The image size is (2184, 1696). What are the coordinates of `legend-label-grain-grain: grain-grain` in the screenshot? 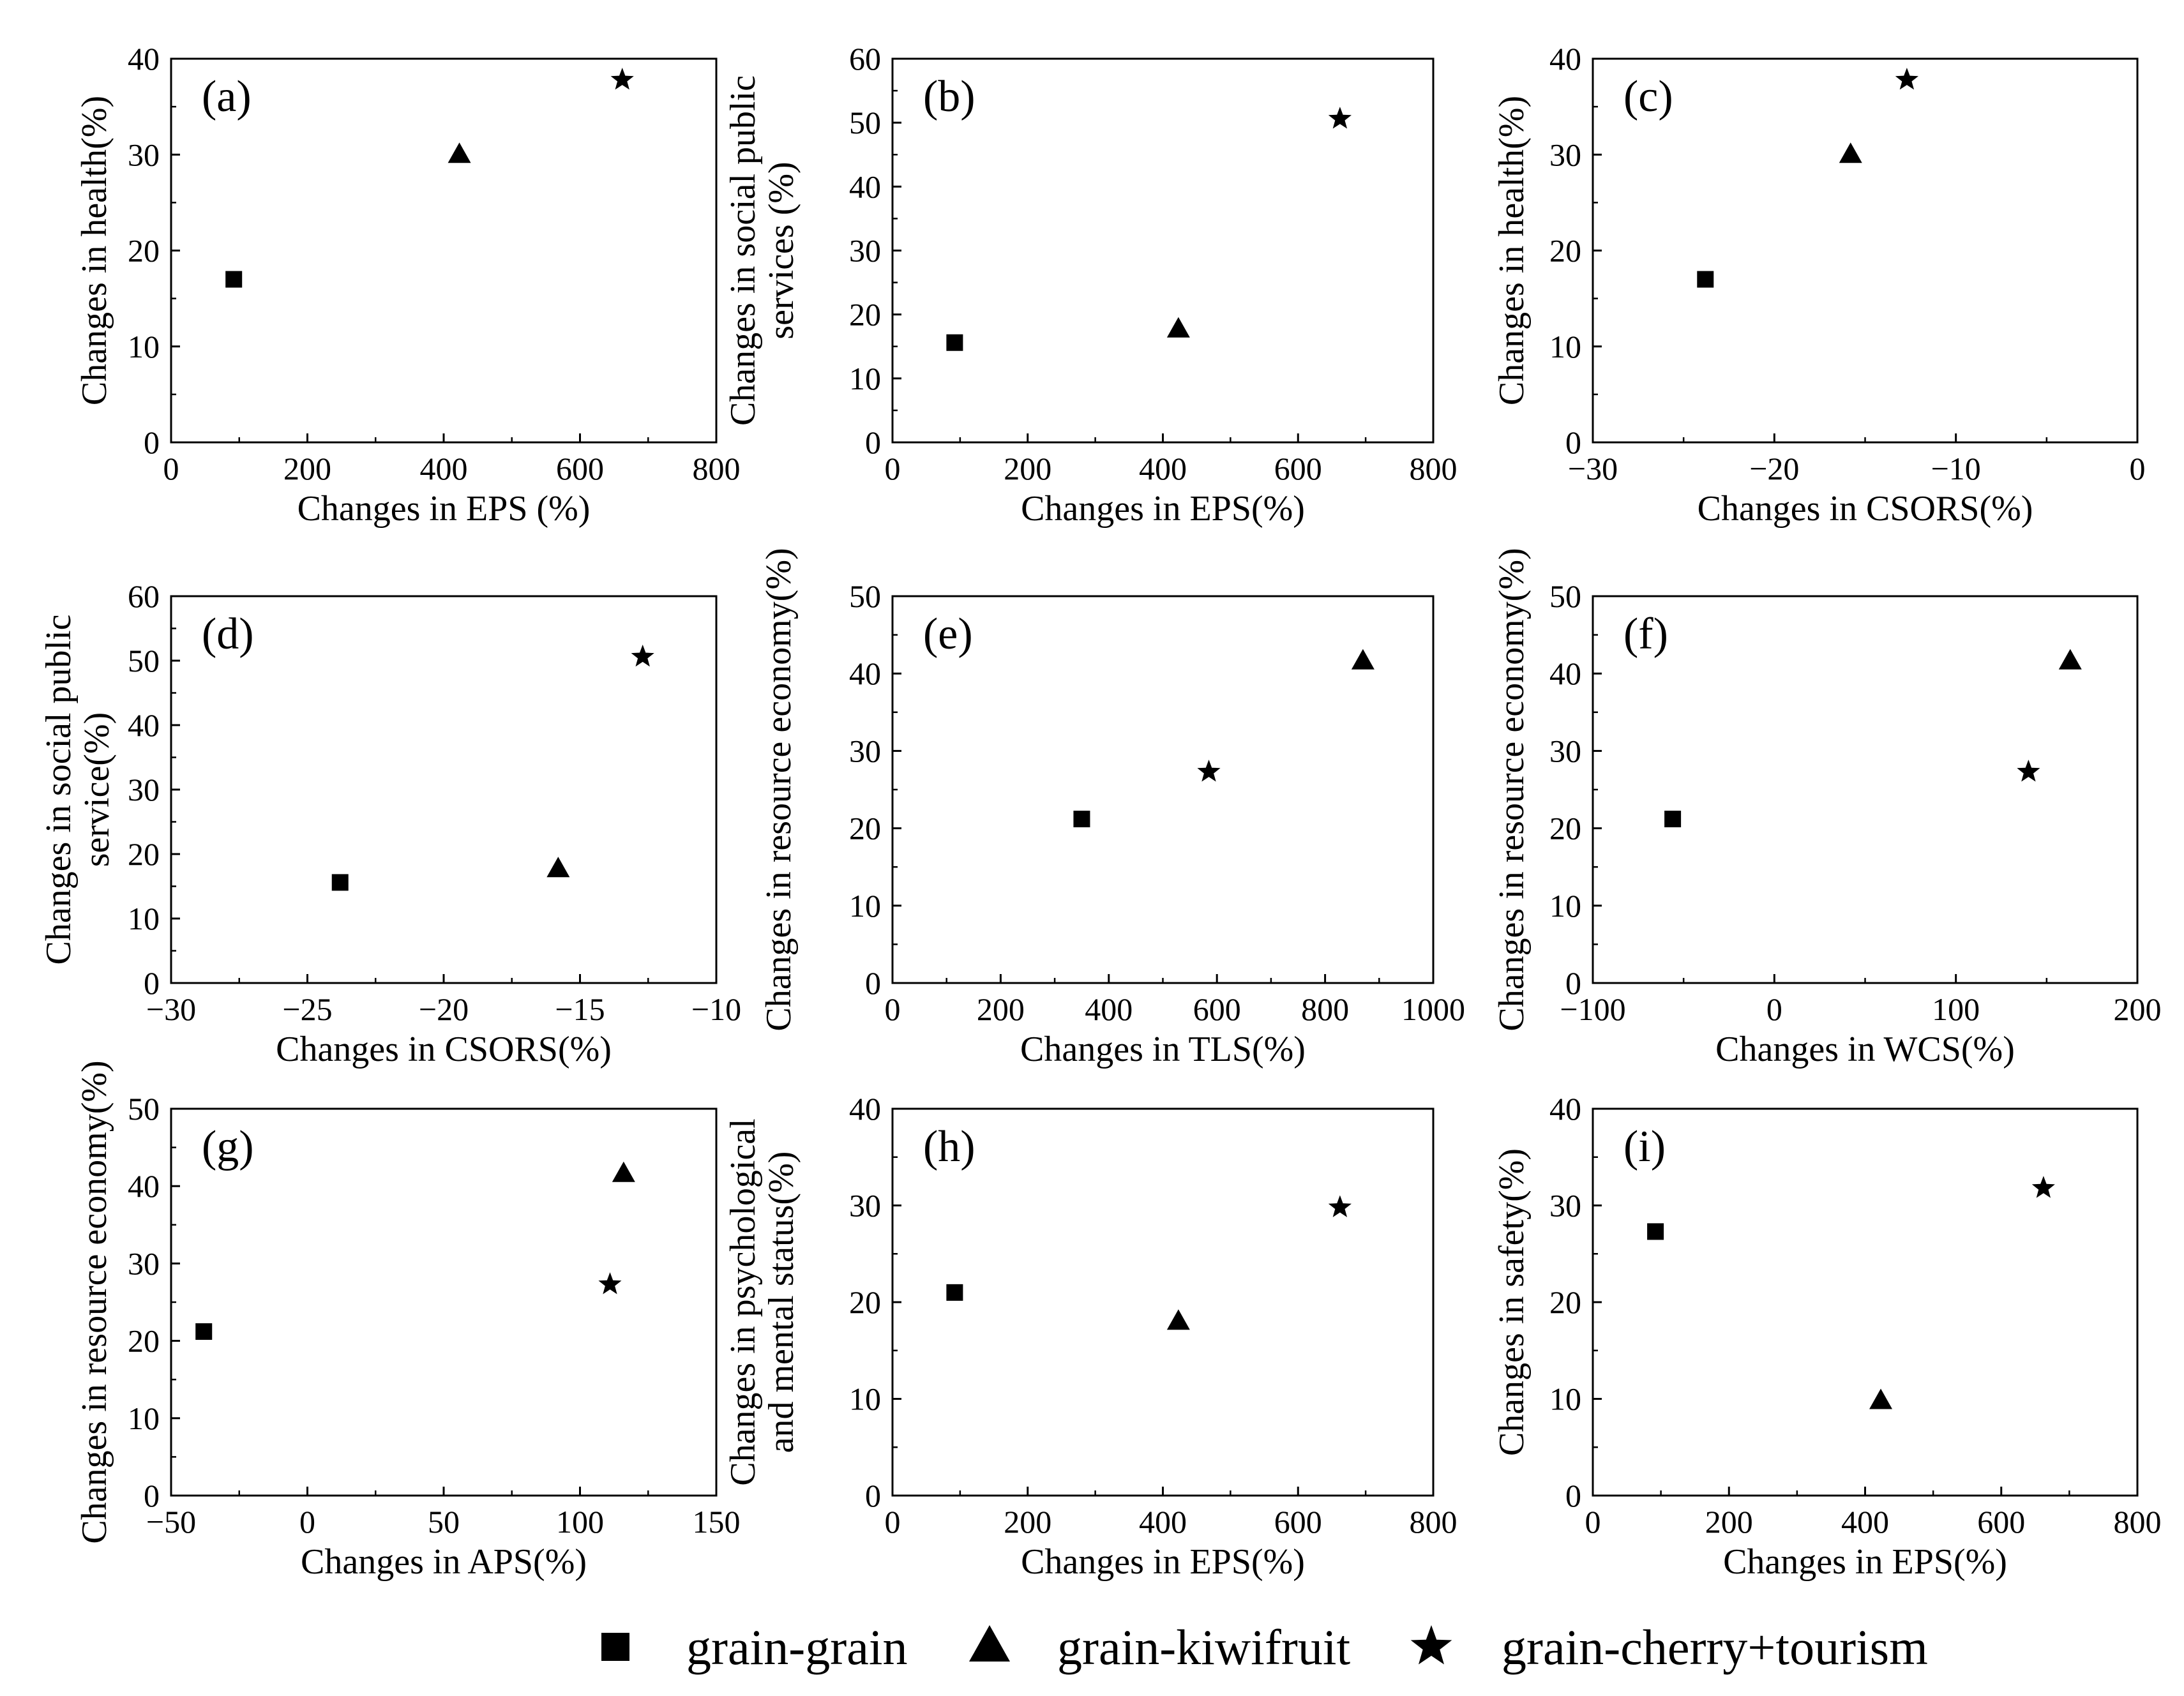 It's located at (797, 1647).